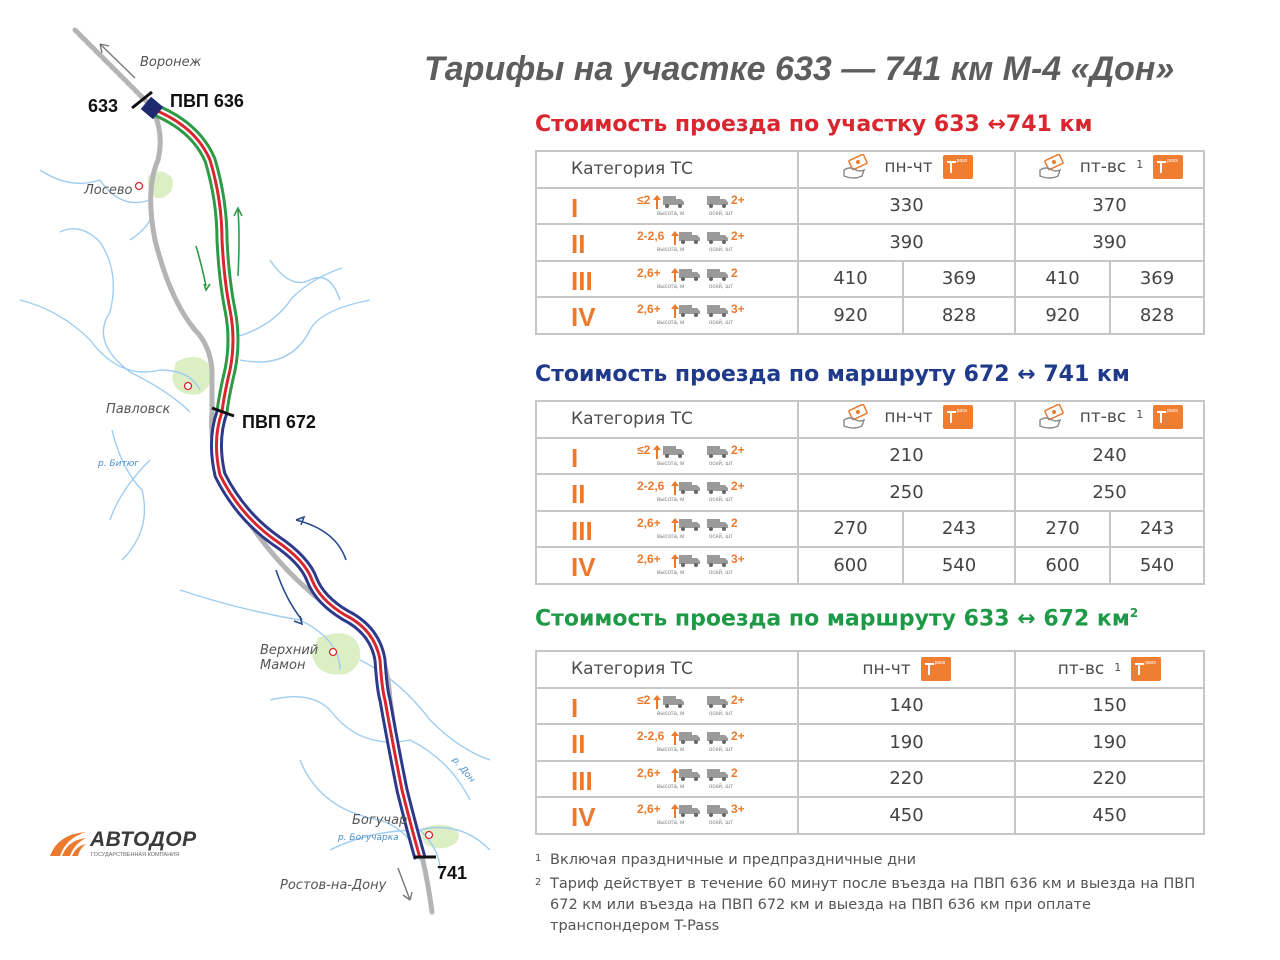  I want to click on category-roman: IV, so click(583, 317).